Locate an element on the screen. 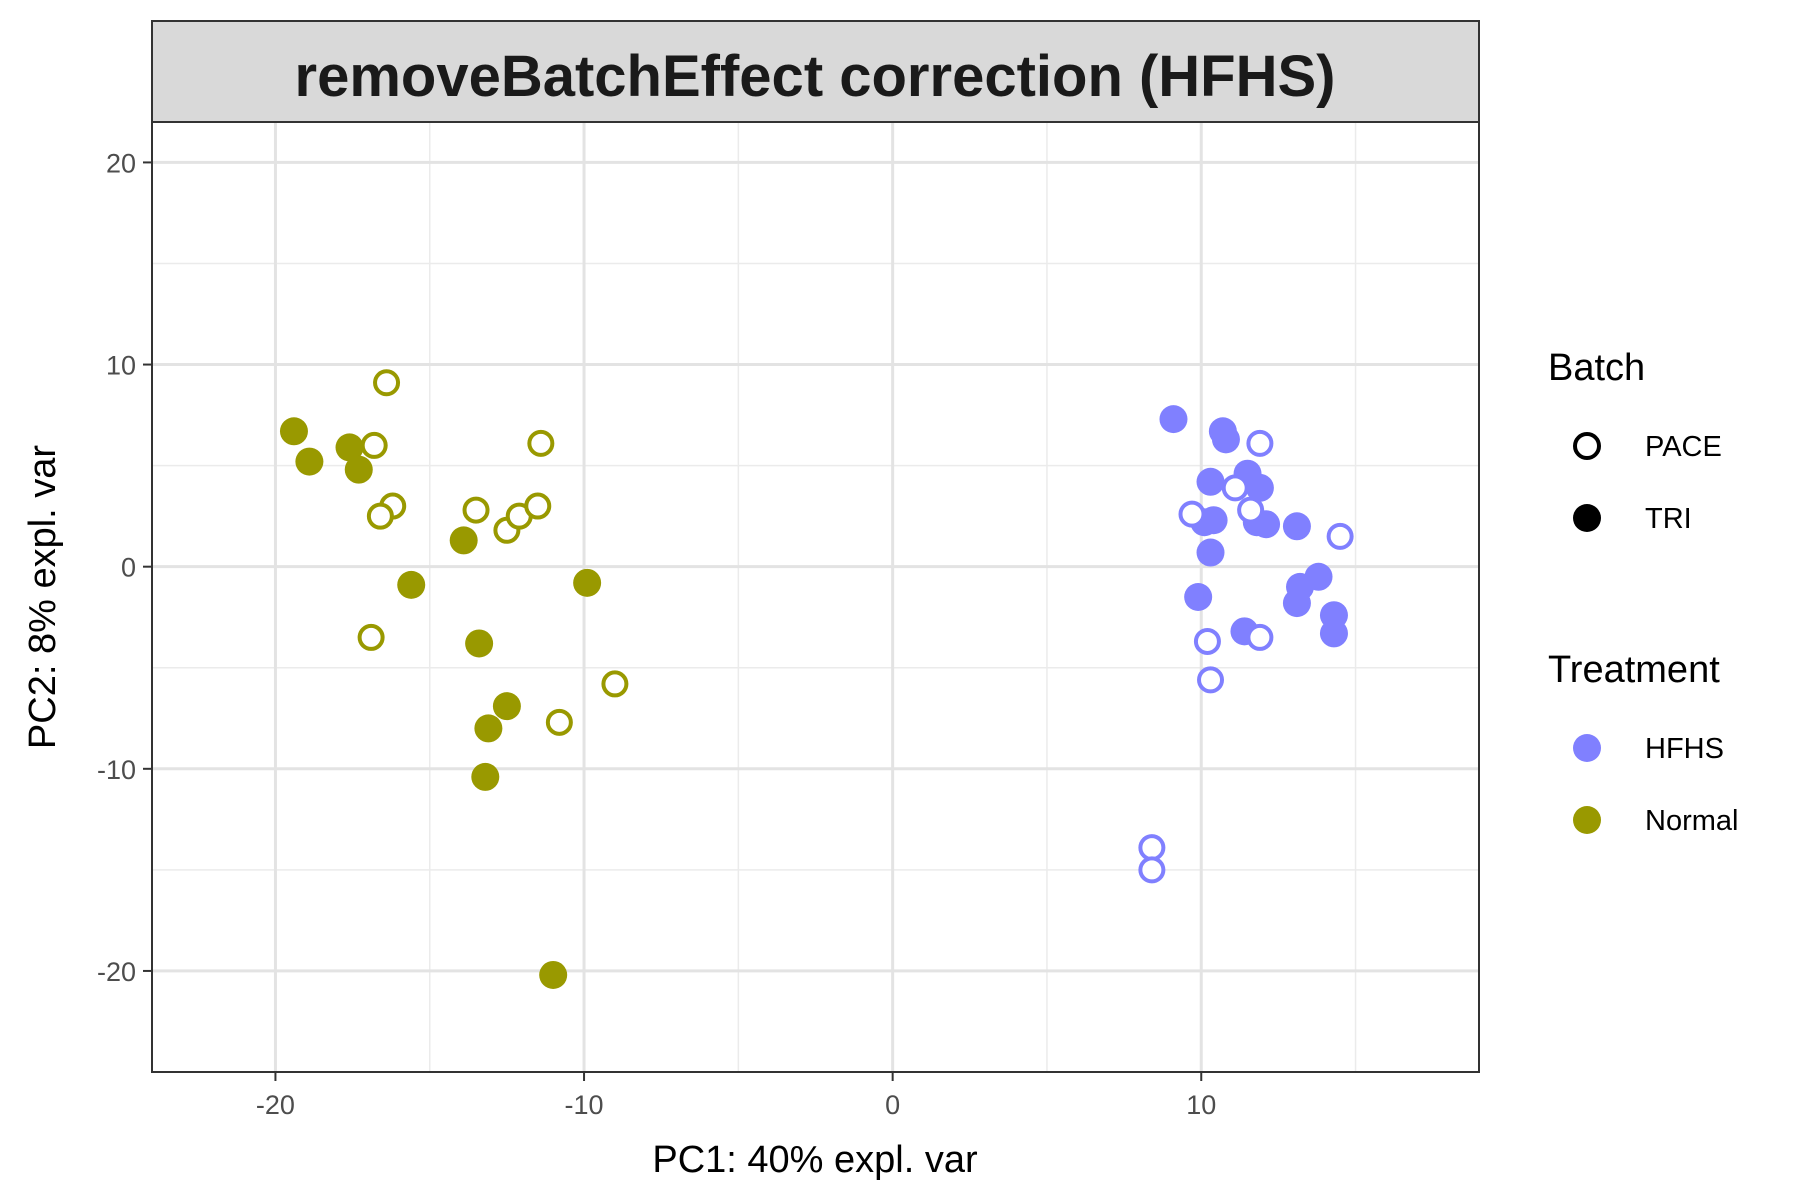 Image resolution: width=1800 pixels, height=1200 pixels. x-tick-label: -20 is located at coordinates (275, 1105).